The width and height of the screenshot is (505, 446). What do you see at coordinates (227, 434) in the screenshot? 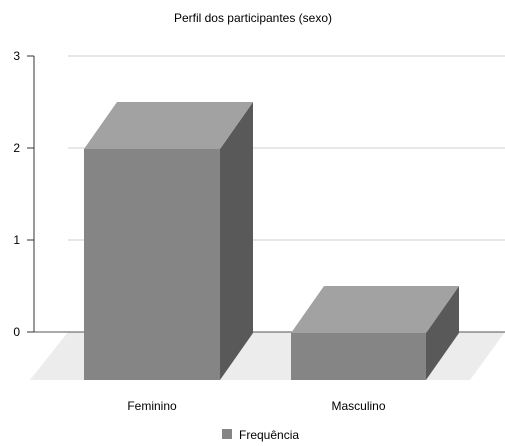
I see `legend-swatch` at bounding box center [227, 434].